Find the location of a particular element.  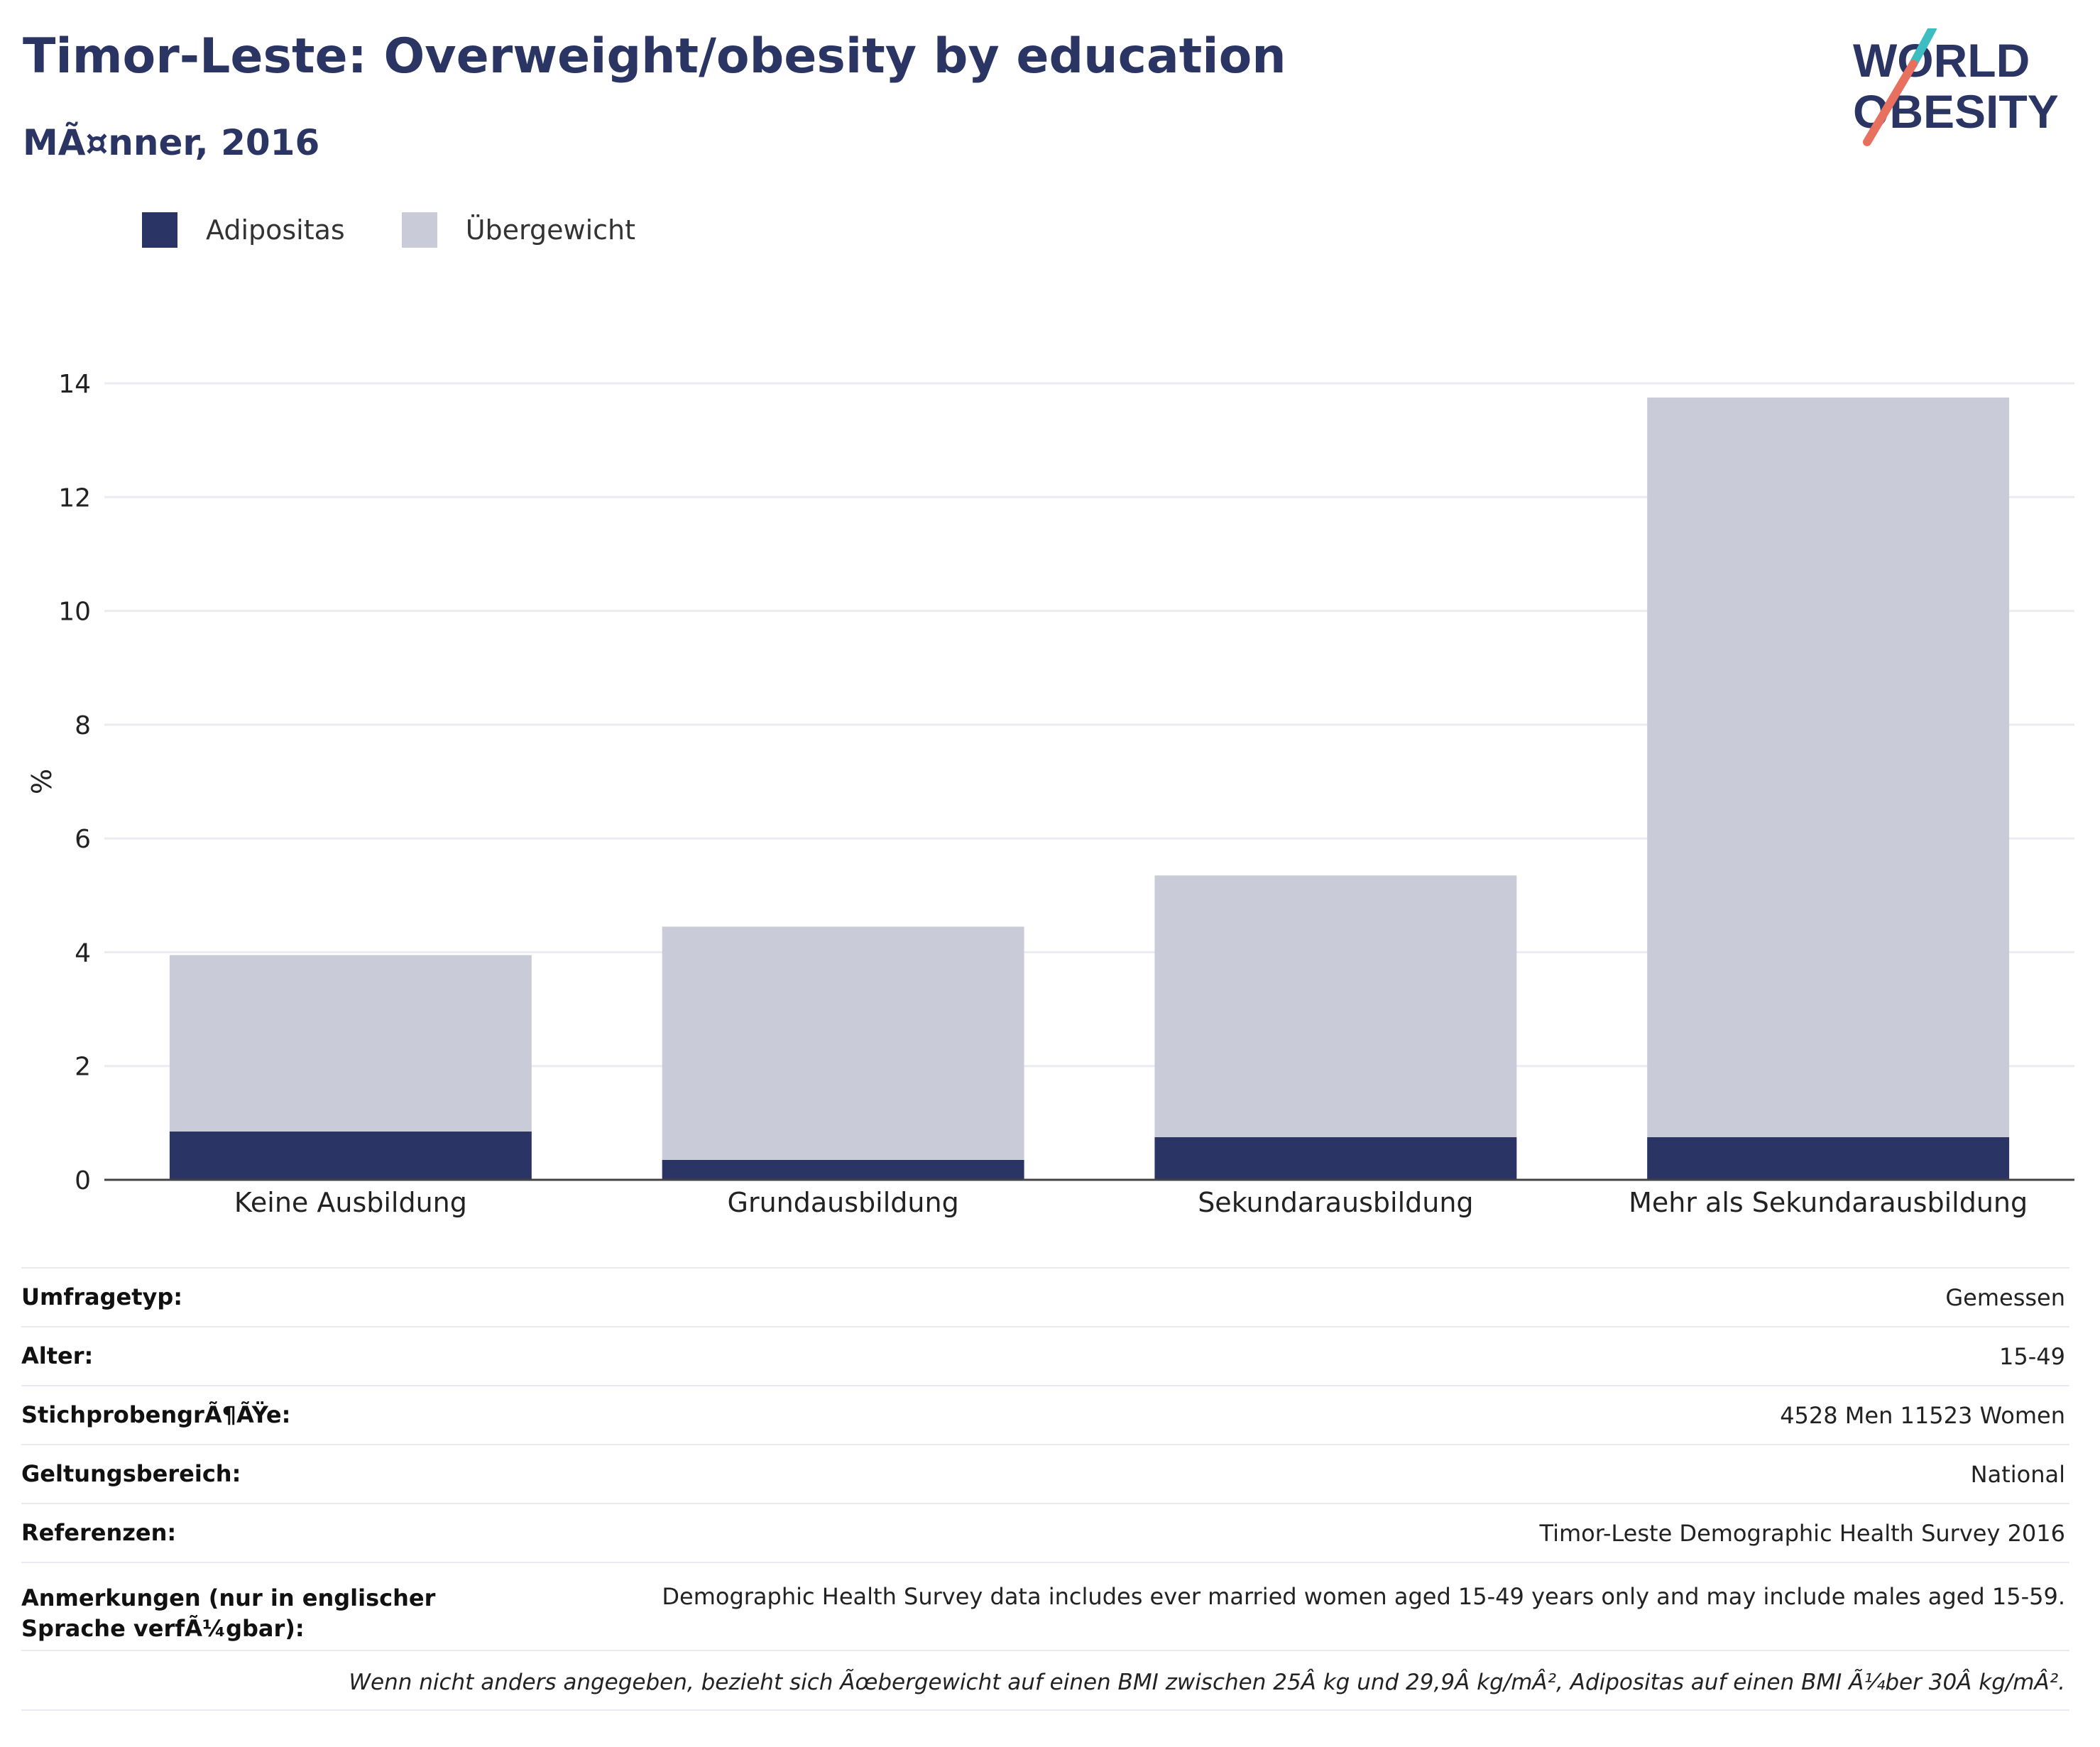

info-label: Alter: is located at coordinates (57, 1355).